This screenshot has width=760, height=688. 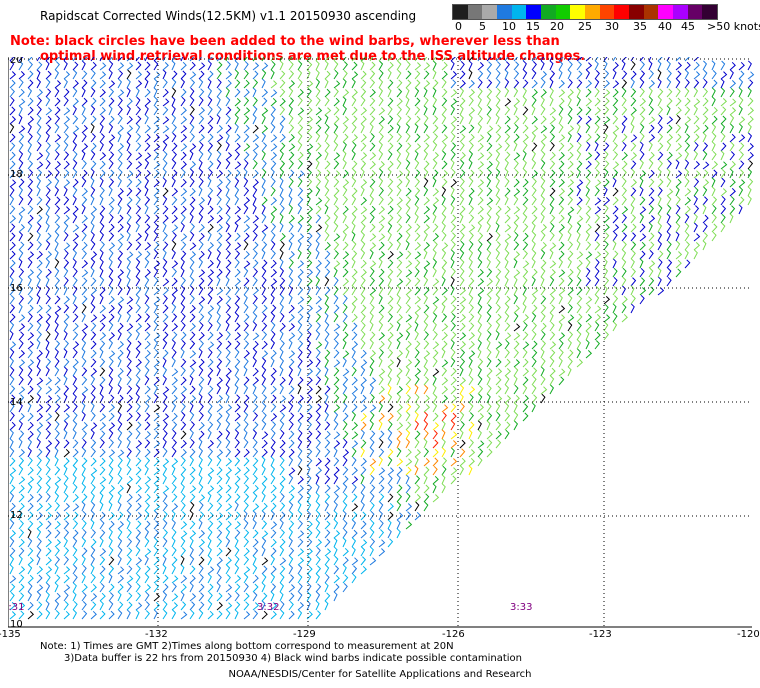 I want to click on lat-tick: 14, so click(x=16, y=402).